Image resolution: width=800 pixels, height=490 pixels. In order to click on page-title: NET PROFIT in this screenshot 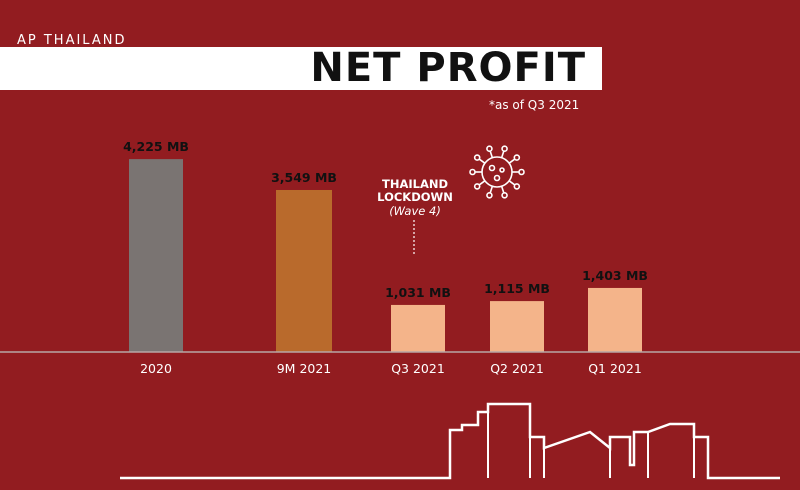, I will do `click(448, 68)`.